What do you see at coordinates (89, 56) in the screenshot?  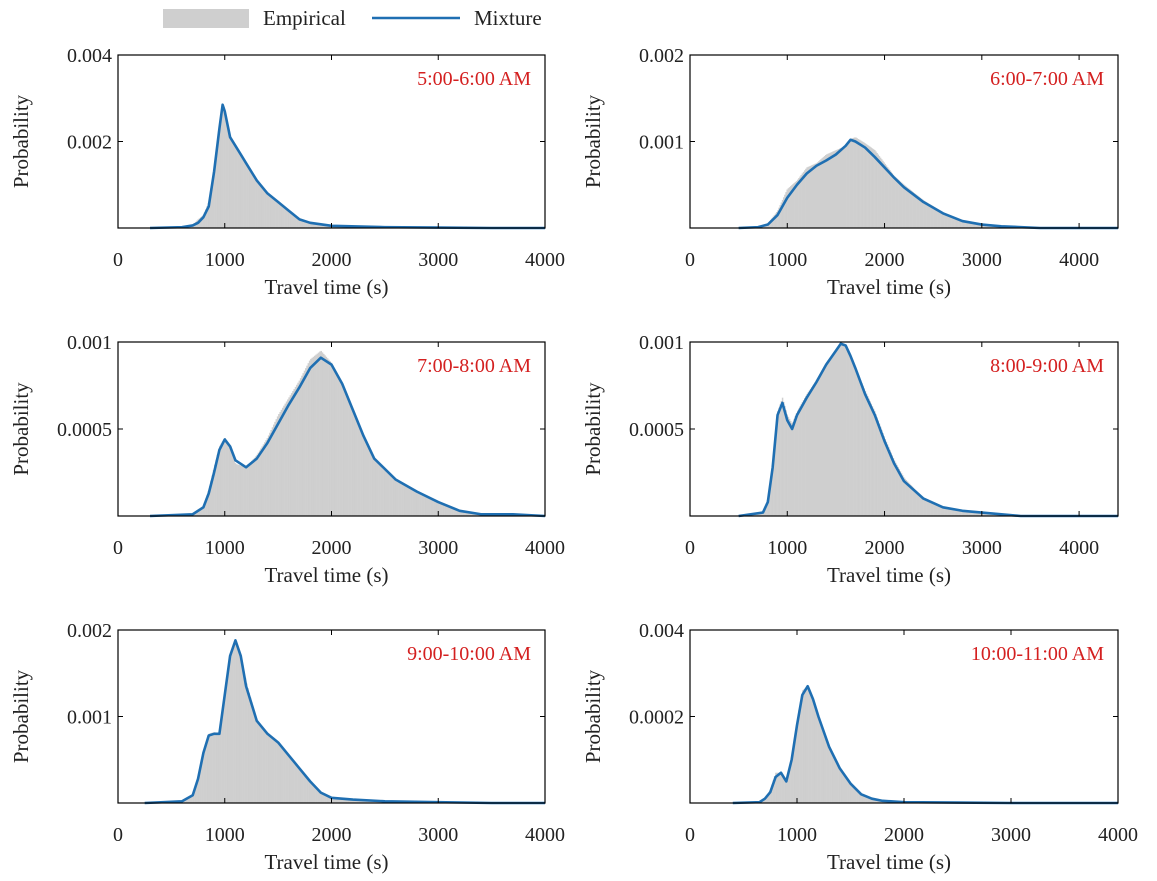 I see `y-tick-label: 0.004` at bounding box center [89, 56].